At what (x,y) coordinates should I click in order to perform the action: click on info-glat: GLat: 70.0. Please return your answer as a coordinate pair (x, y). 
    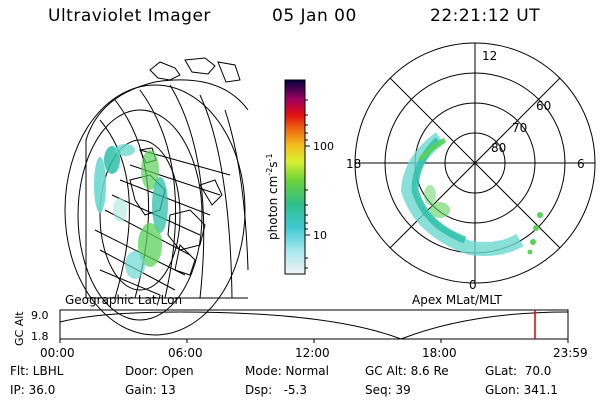
    Looking at the image, I should click on (518, 371).